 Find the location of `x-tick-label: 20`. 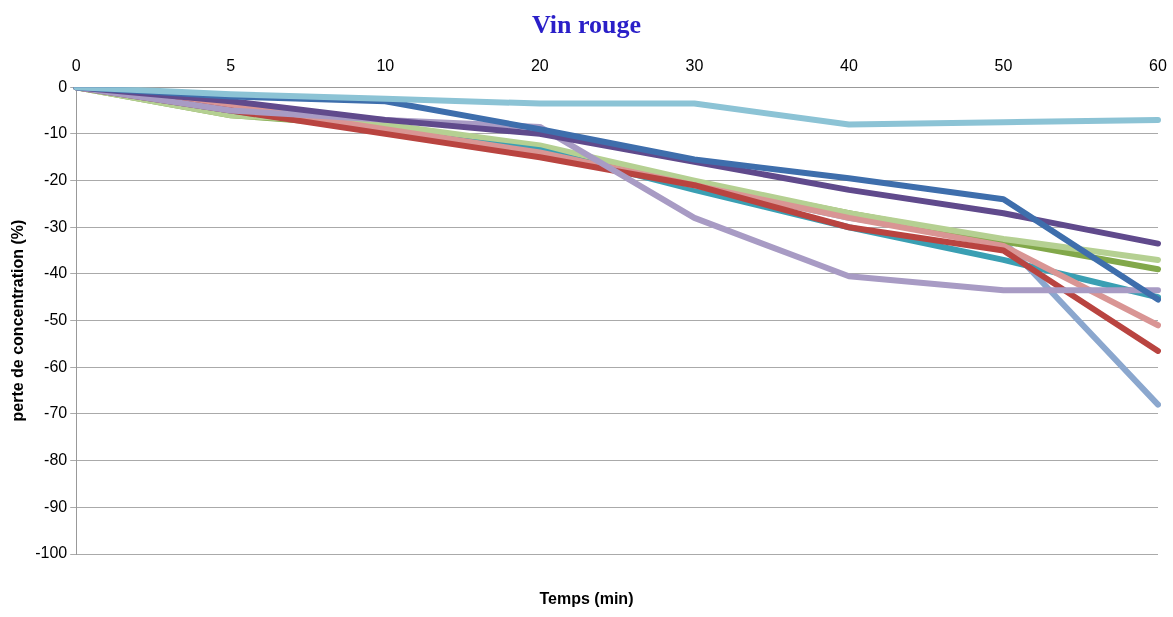

x-tick-label: 20 is located at coordinates (539, 66).